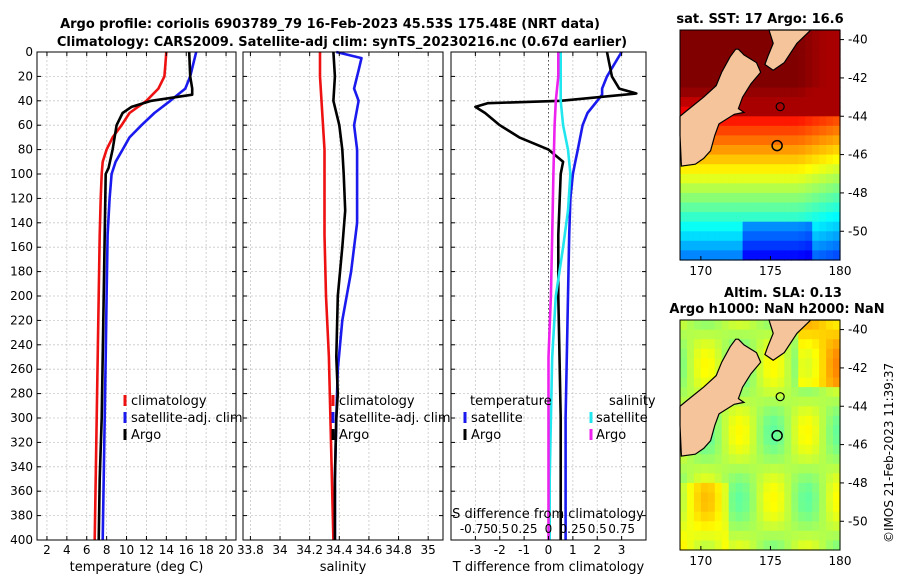  What do you see at coordinates (146, 435) in the screenshot?
I see `legend-label: Argo` at bounding box center [146, 435].